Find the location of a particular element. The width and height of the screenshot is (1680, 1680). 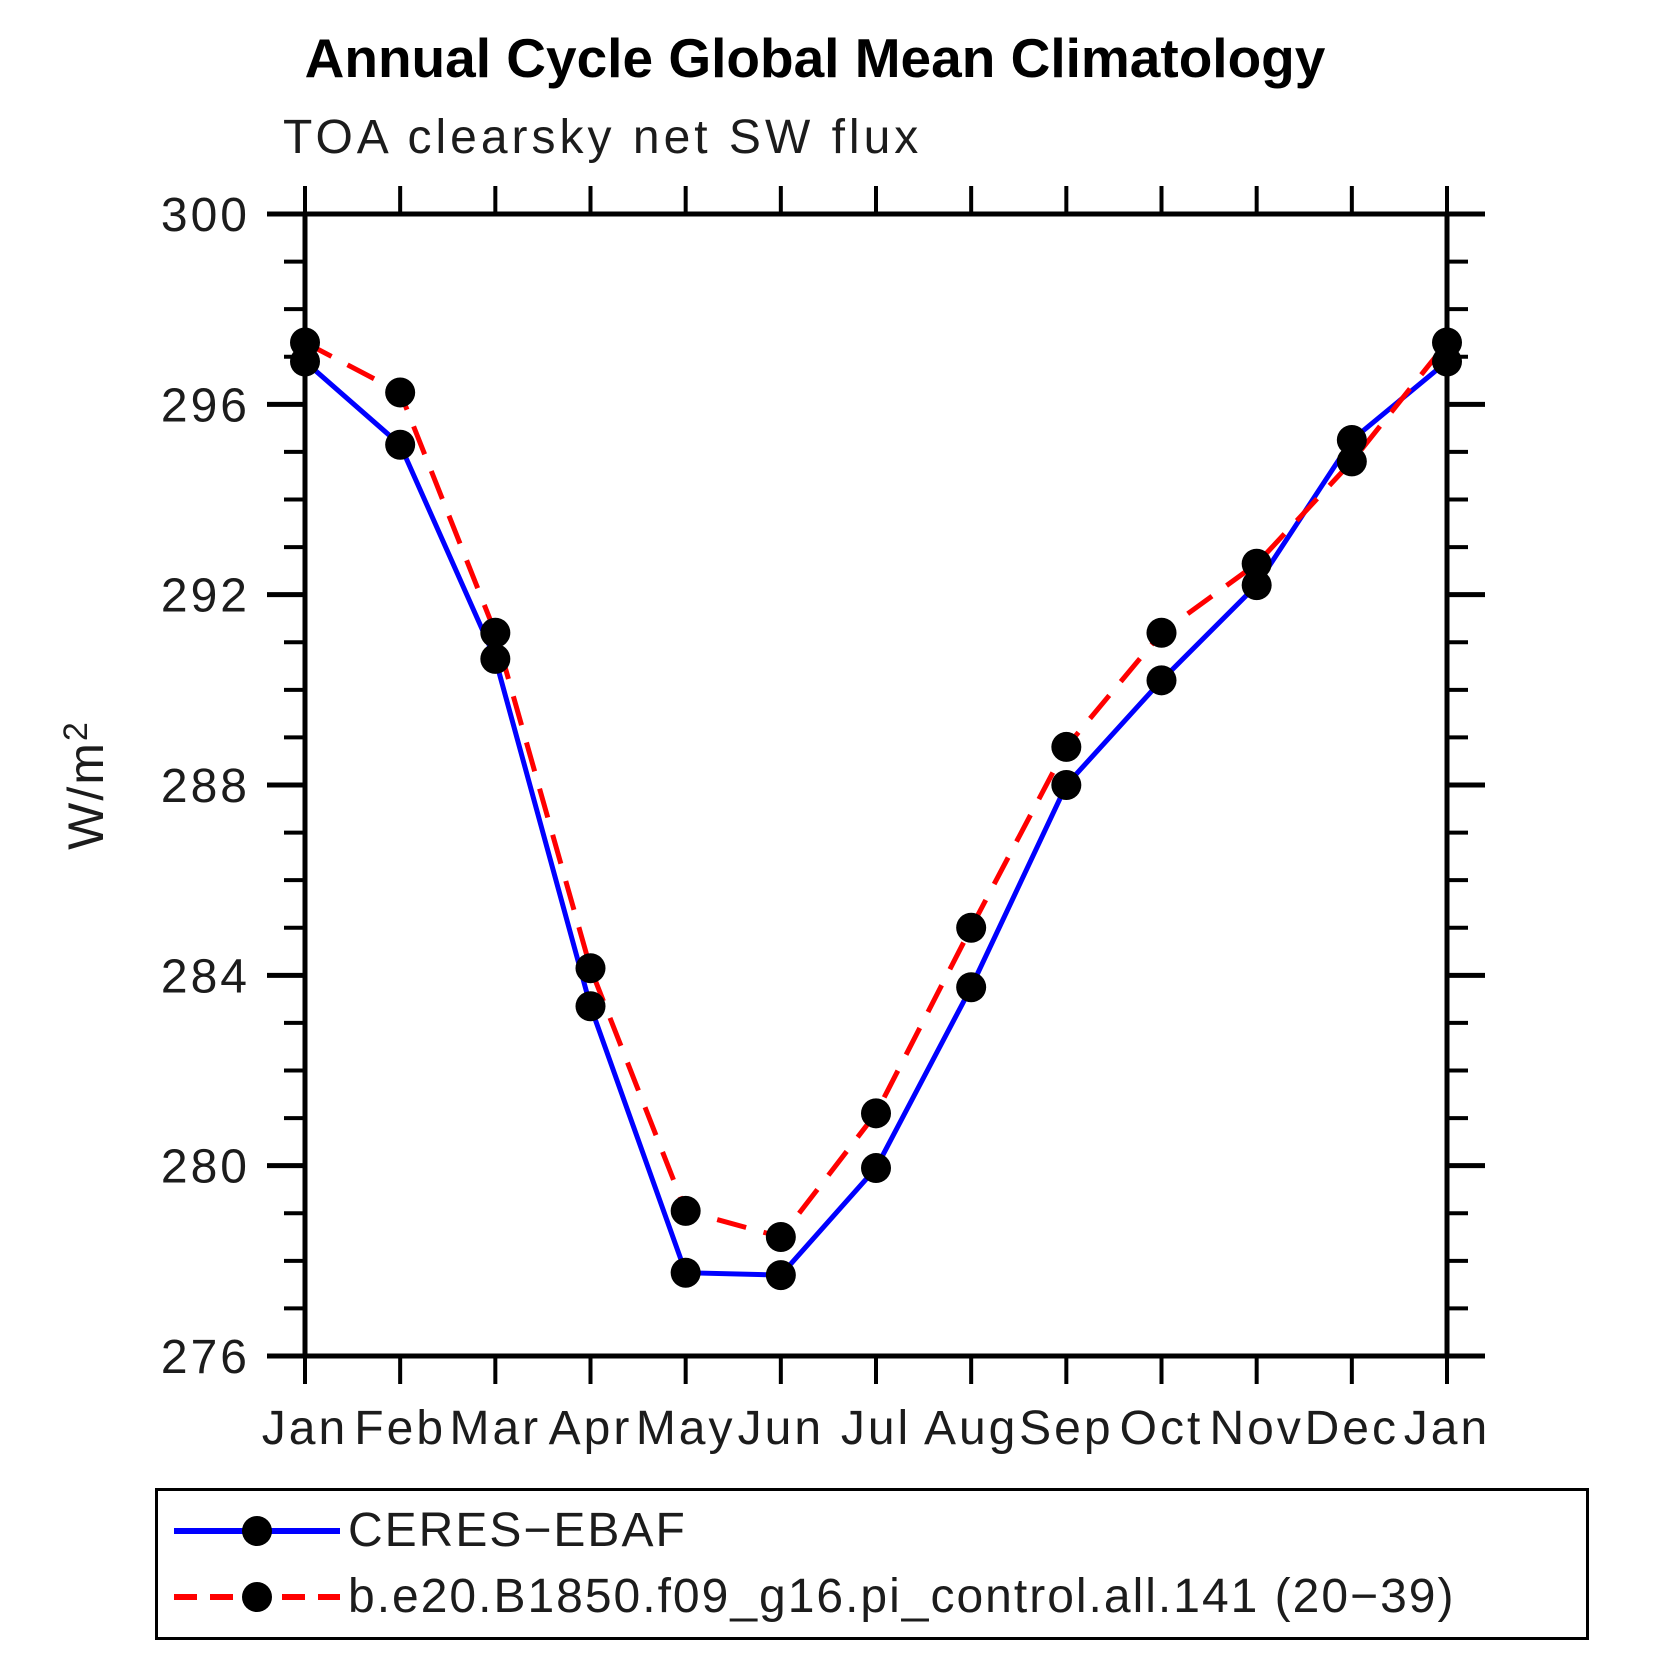

legend-solid-line-icon is located at coordinates (257, 1531).